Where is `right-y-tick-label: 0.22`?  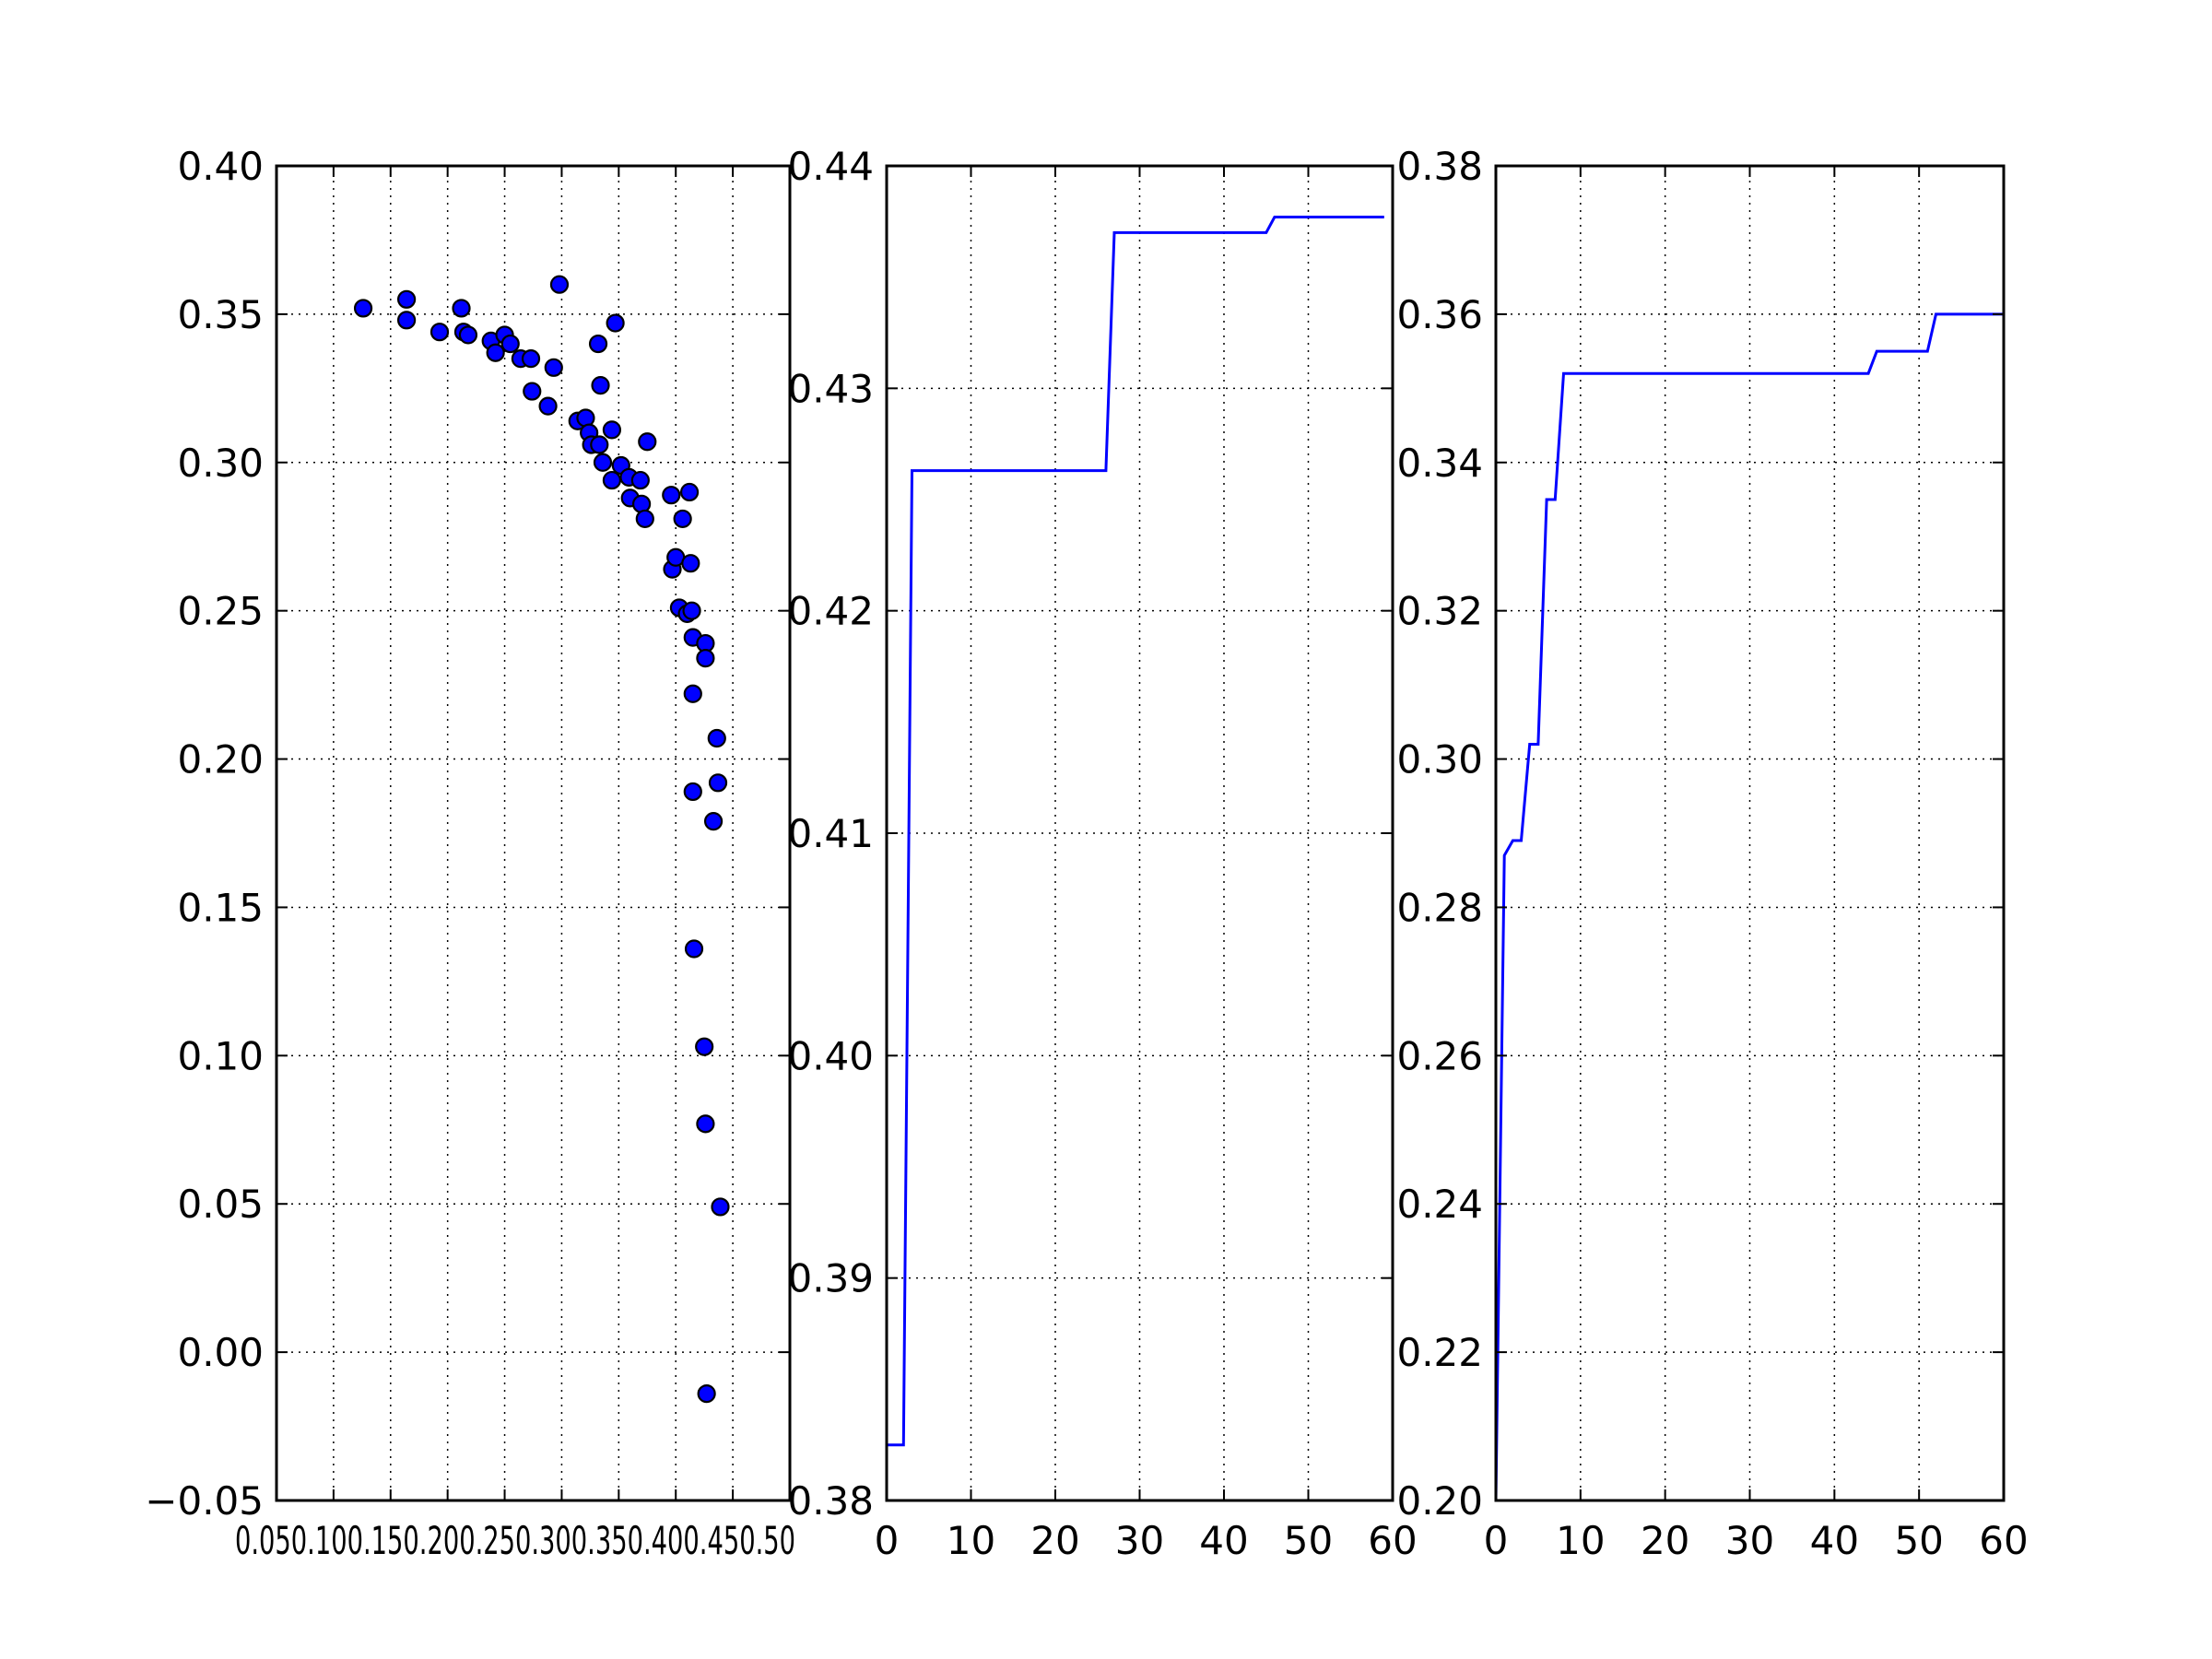 right-y-tick-label: 0.22 is located at coordinates (1439, 1352).